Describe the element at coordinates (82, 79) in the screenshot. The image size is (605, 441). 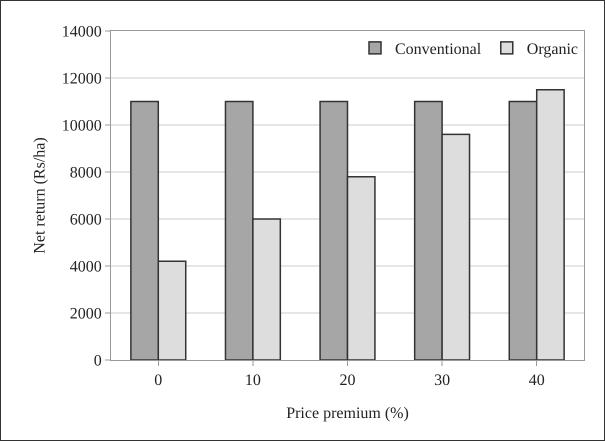
I see `y-tick-label: 12000` at that location.